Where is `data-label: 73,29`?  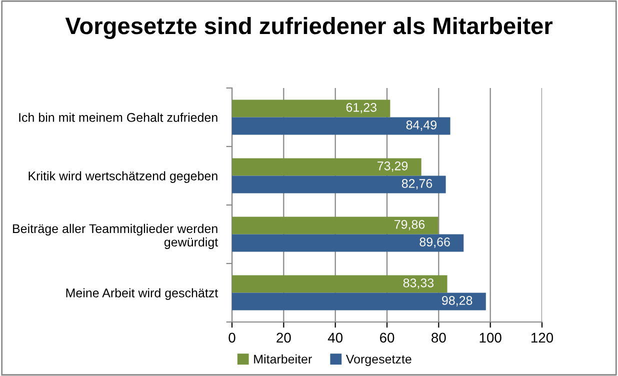 data-label: 73,29 is located at coordinates (393, 166).